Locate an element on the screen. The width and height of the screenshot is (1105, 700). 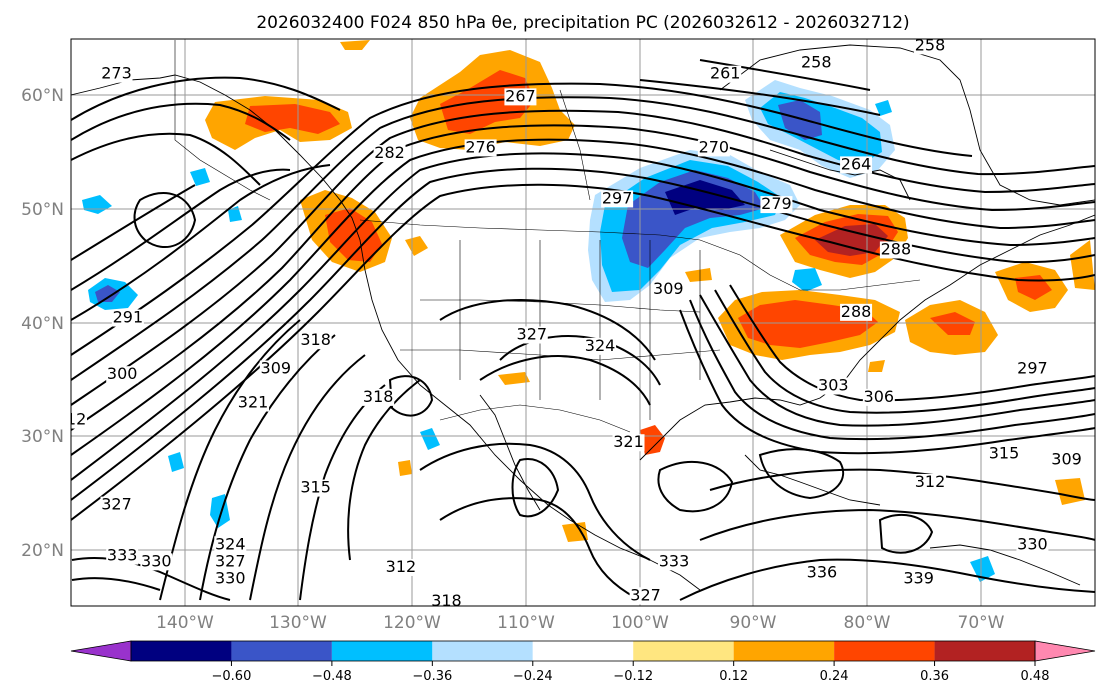
contour-label: 276 is located at coordinates (480, 146).